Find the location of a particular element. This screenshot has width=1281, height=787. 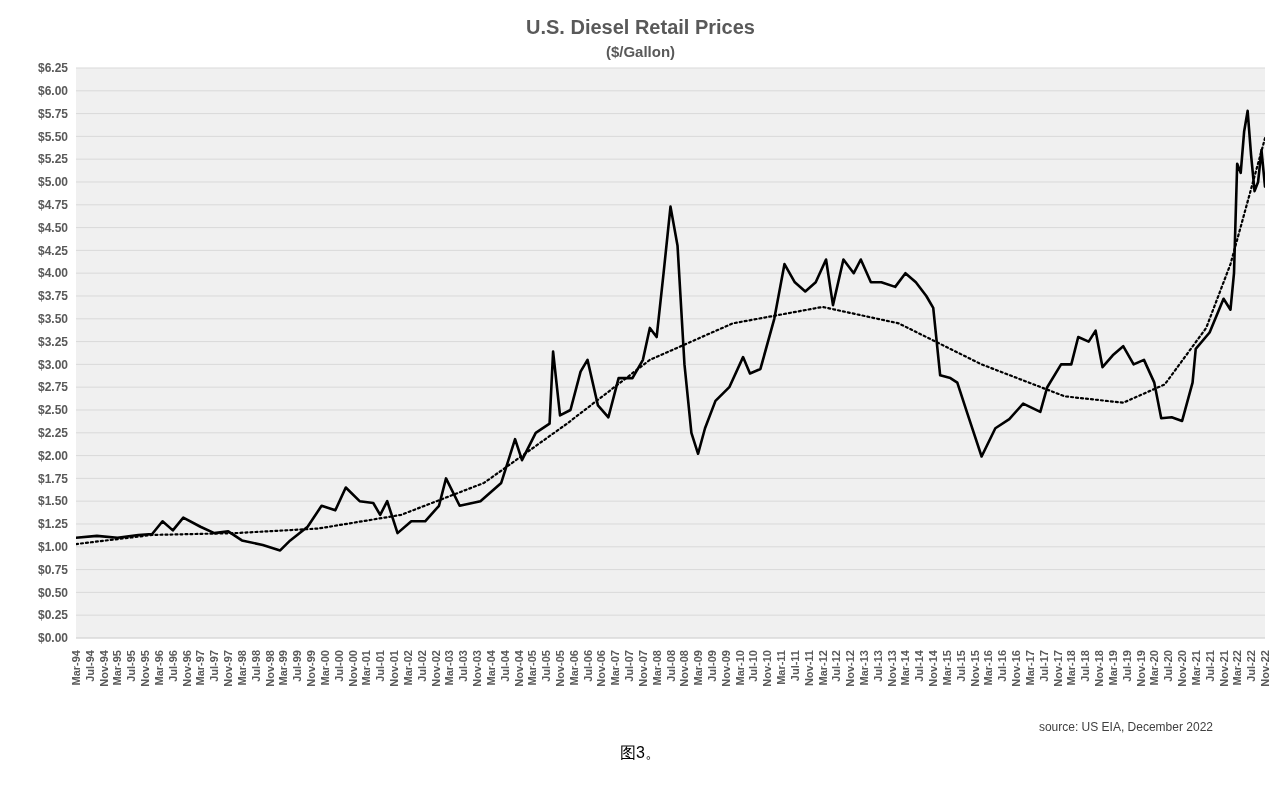

x-tick-label: Nov-01 is located at coordinates (394, 668).